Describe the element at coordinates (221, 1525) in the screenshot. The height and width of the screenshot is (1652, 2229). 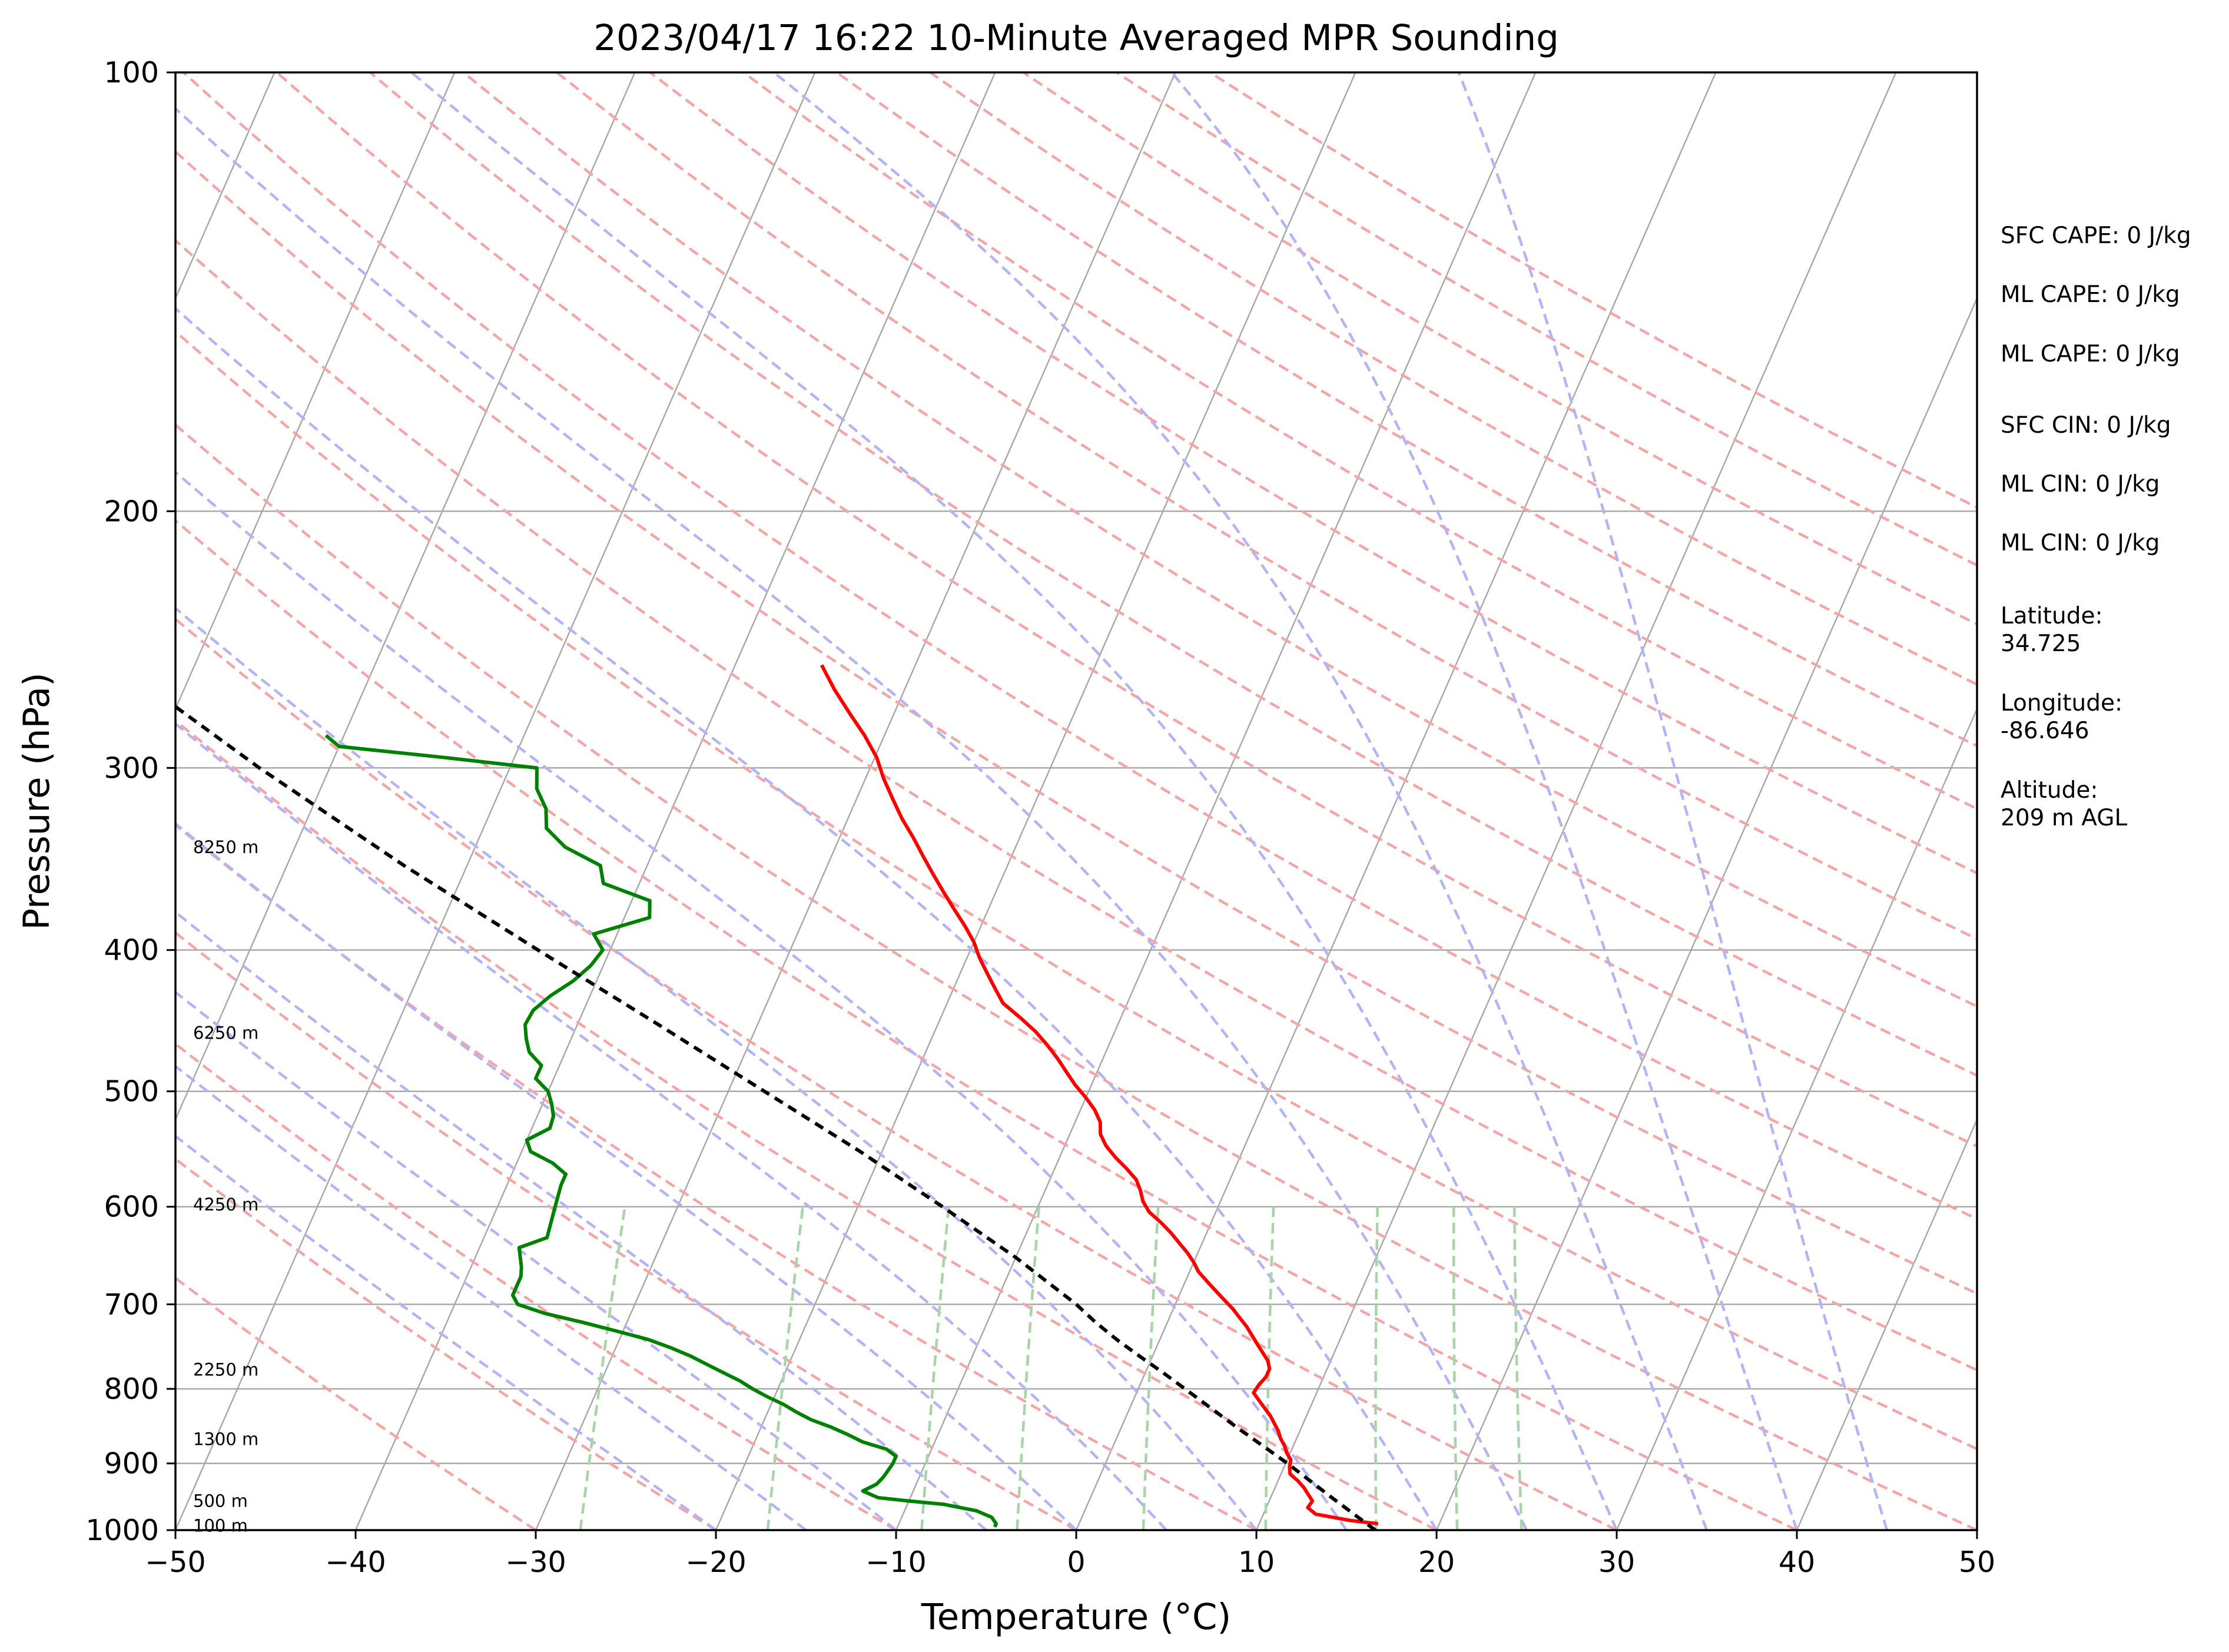
I see `height-label: 100 m` at that location.